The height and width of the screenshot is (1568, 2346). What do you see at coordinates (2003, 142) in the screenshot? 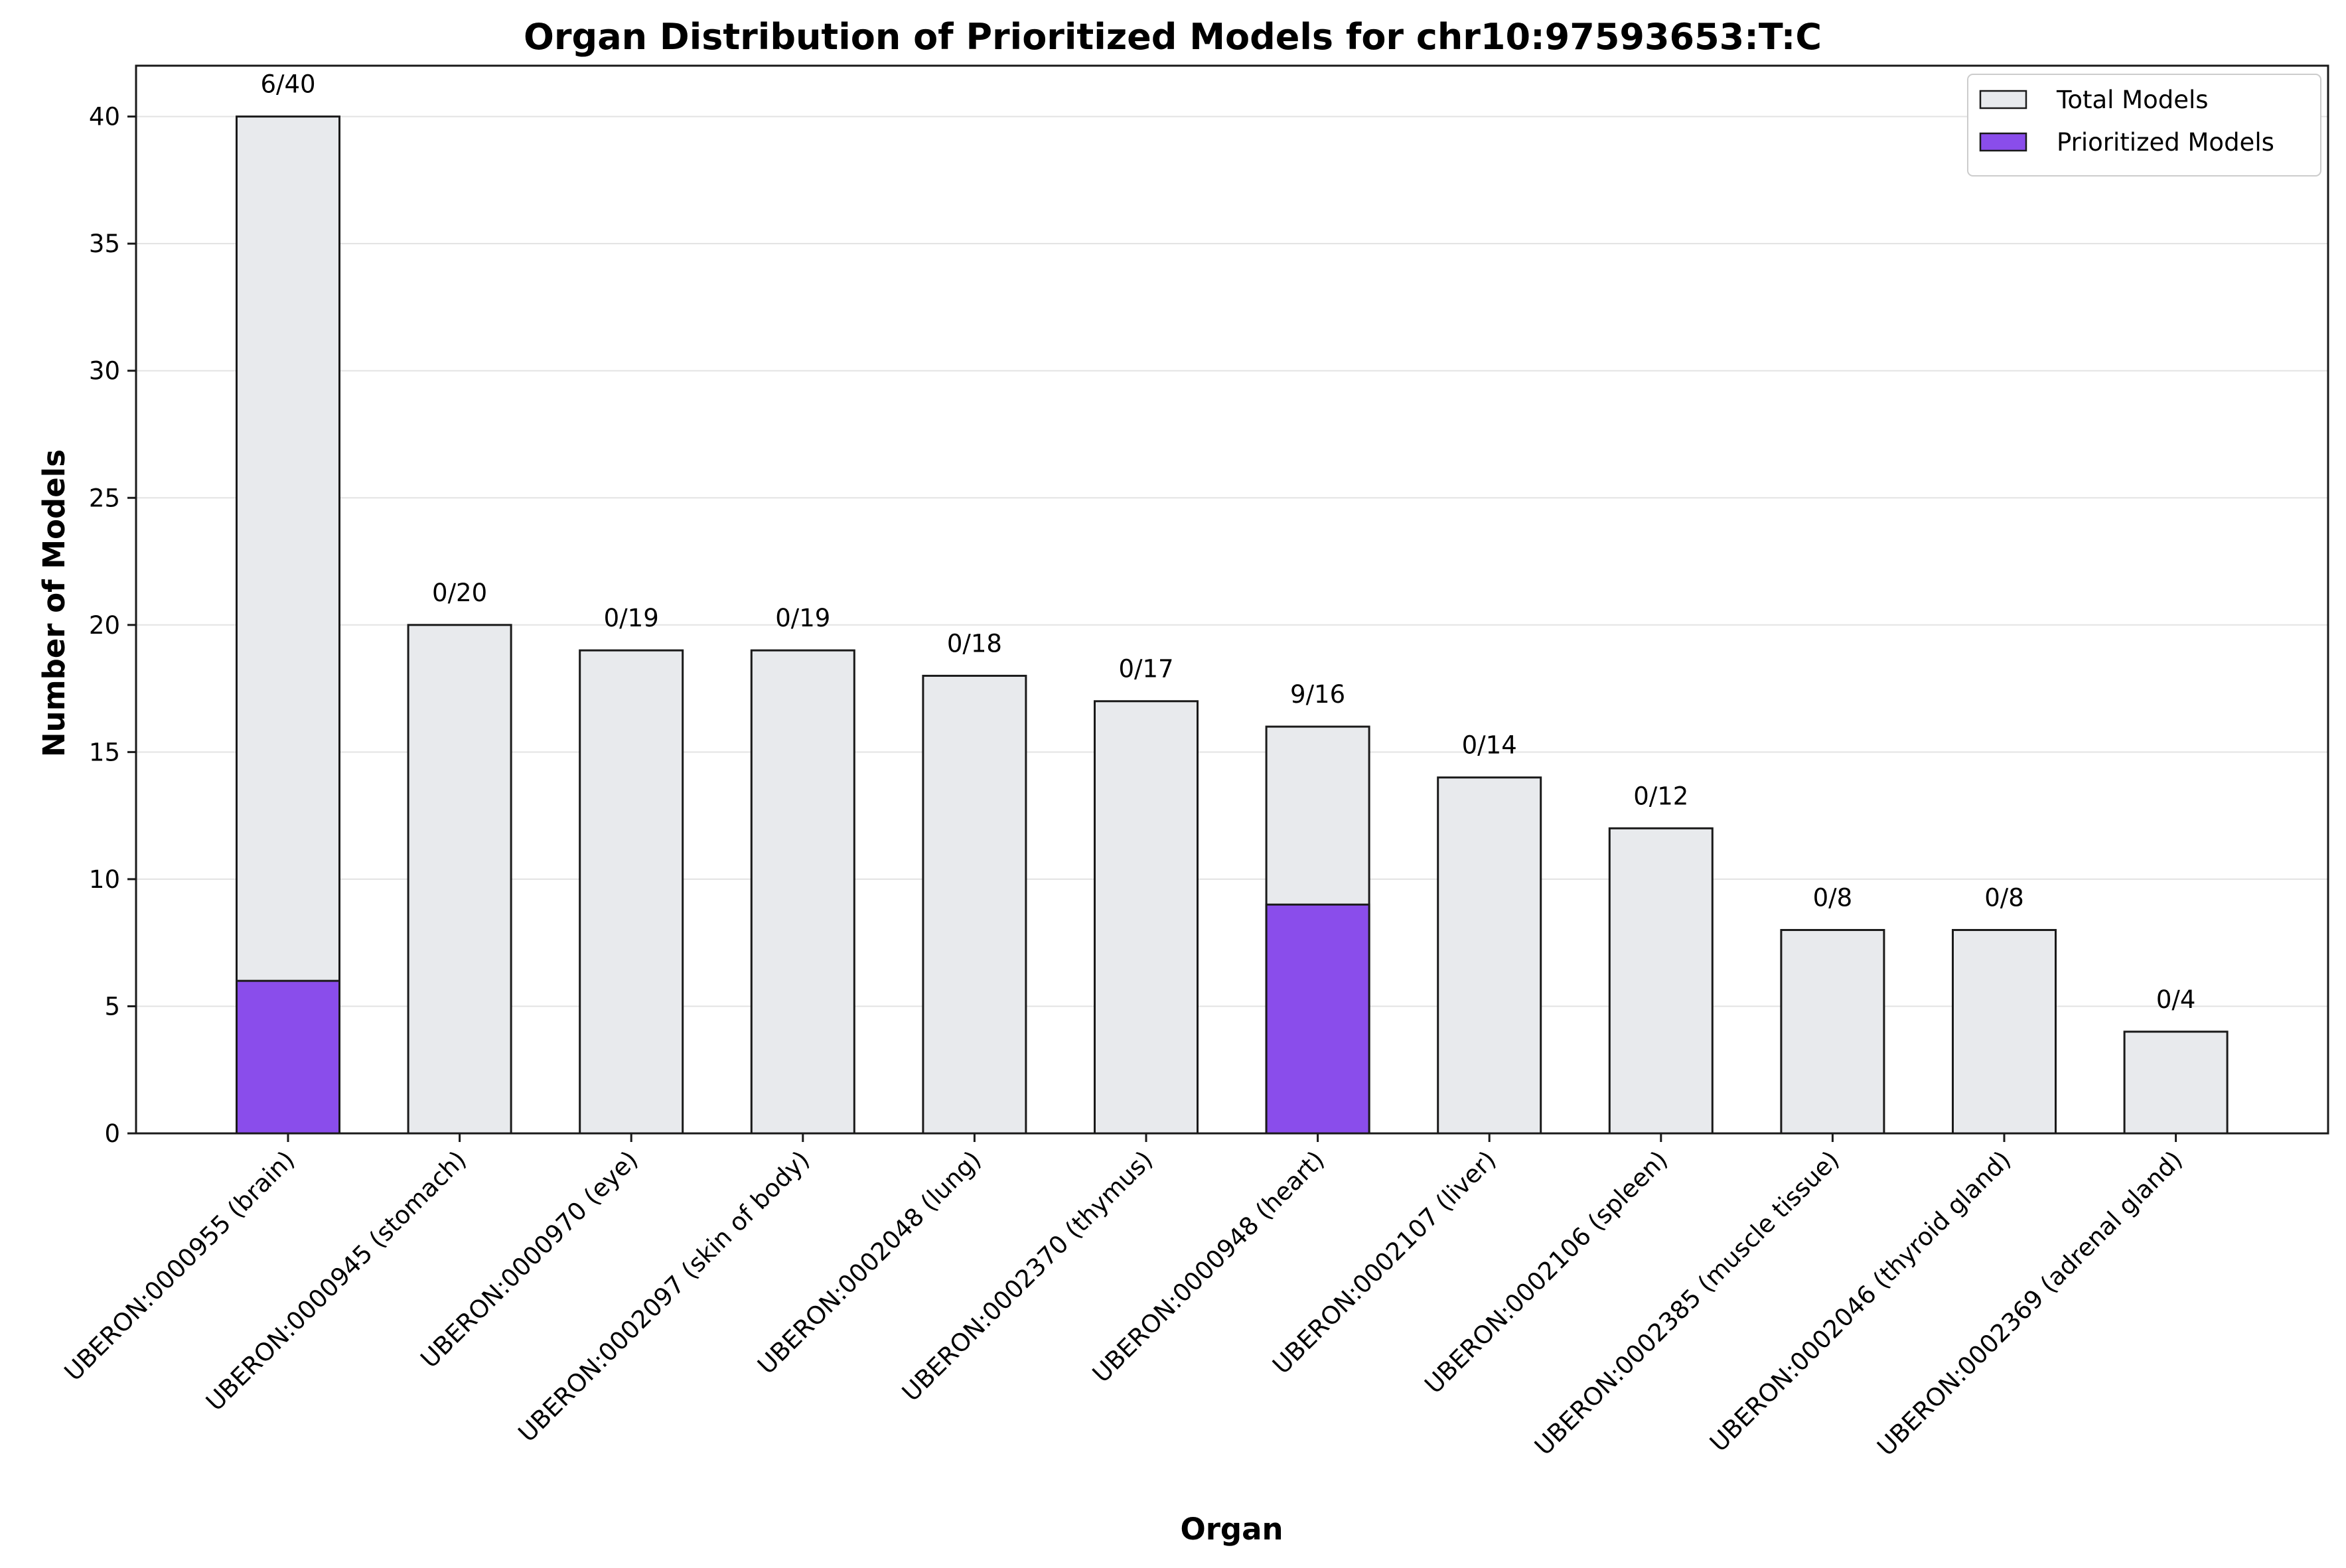
I see `legend-swatch-prioritized-models` at bounding box center [2003, 142].